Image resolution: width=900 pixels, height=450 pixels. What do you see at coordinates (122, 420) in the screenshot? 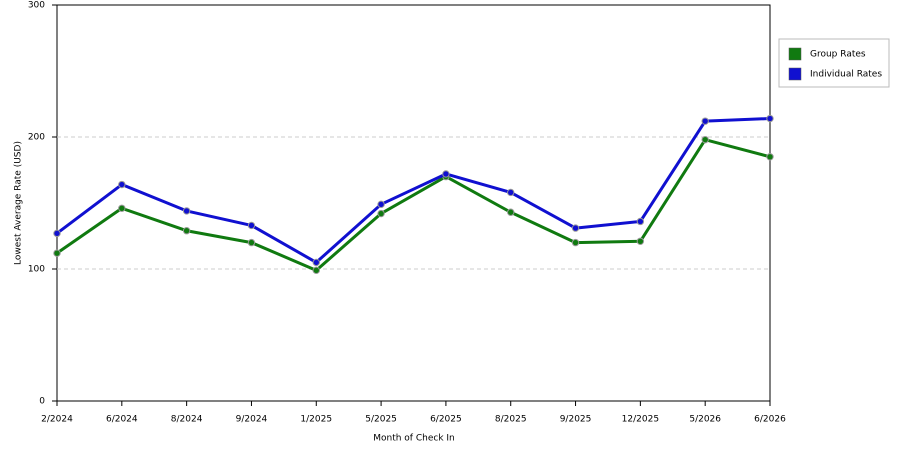
I see `x-tick-label: 6/2024` at bounding box center [122, 420].